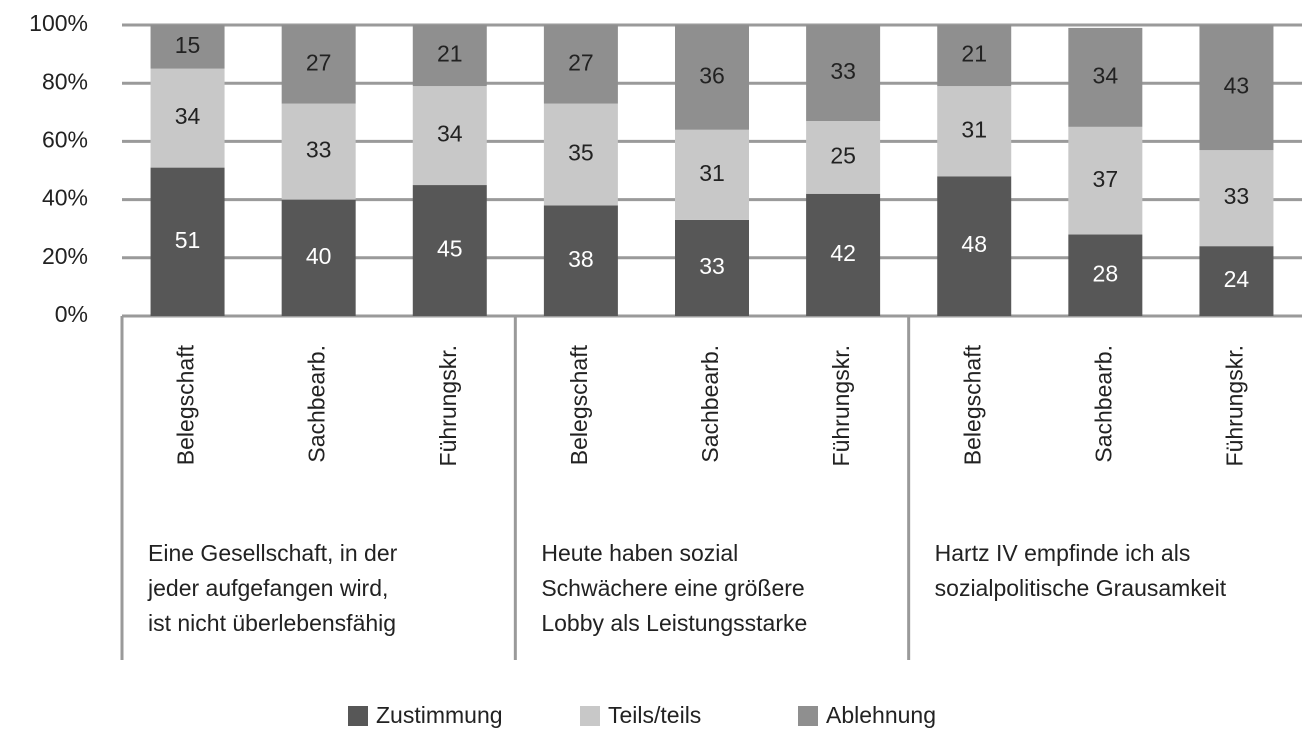 The image size is (1302, 732). I want to click on value-label: 24, so click(1237, 279).